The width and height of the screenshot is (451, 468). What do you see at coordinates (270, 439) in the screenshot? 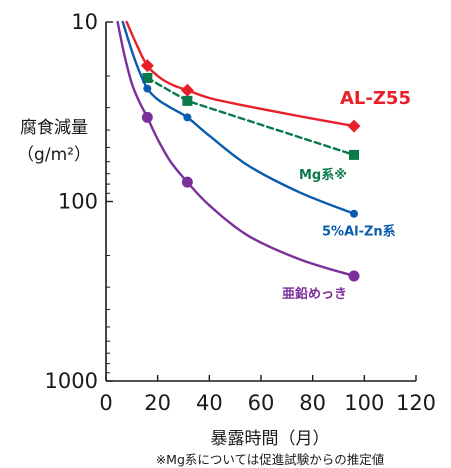
I see `x-axis-title: 暴露時間（月）` at bounding box center [270, 439].